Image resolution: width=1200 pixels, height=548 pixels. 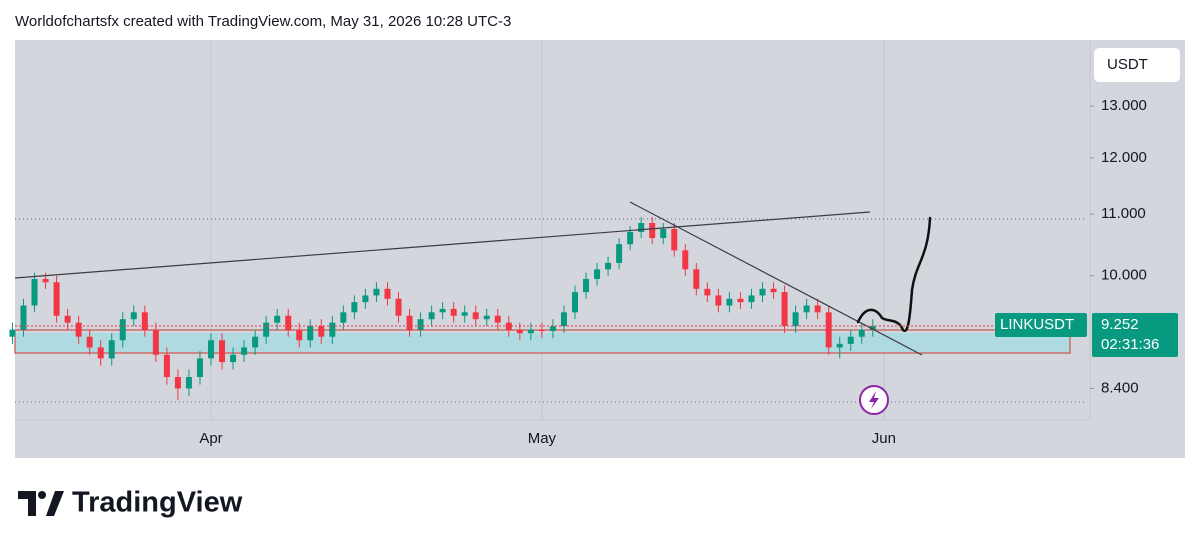 I want to click on currency-label: USDT, so click(x=1127, y=64).